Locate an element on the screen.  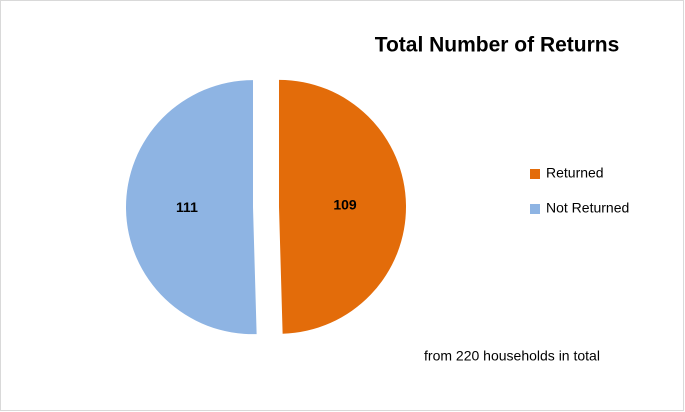
annotation: from 220 households in total is located at coordinates (512, 356).